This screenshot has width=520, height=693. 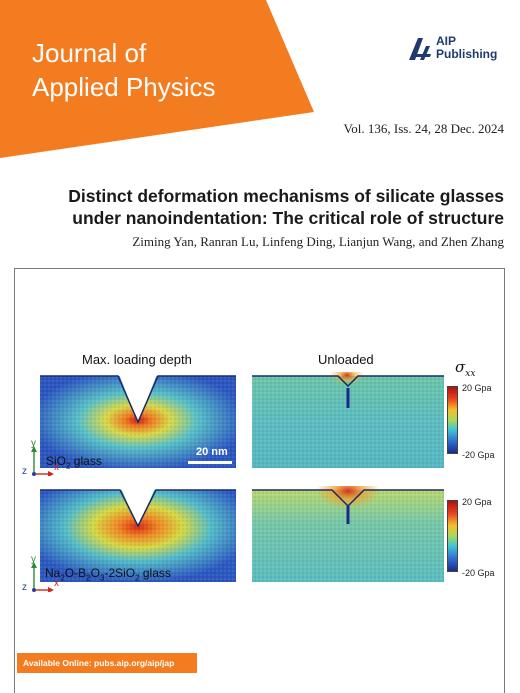 I want to click on material-nabs-s2: 2, so click(x=88, y=578).